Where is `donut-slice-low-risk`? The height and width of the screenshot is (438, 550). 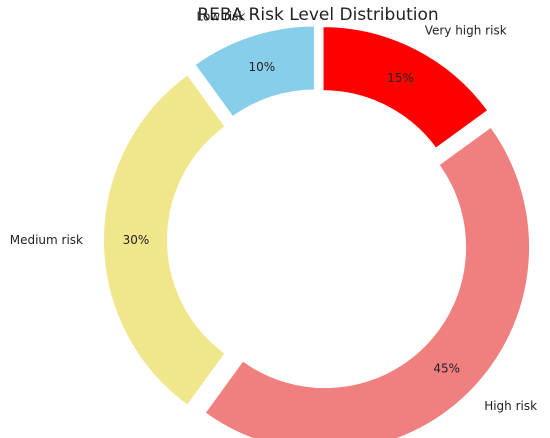 donut-slice-low-risk is located at coordinates (254, 71).